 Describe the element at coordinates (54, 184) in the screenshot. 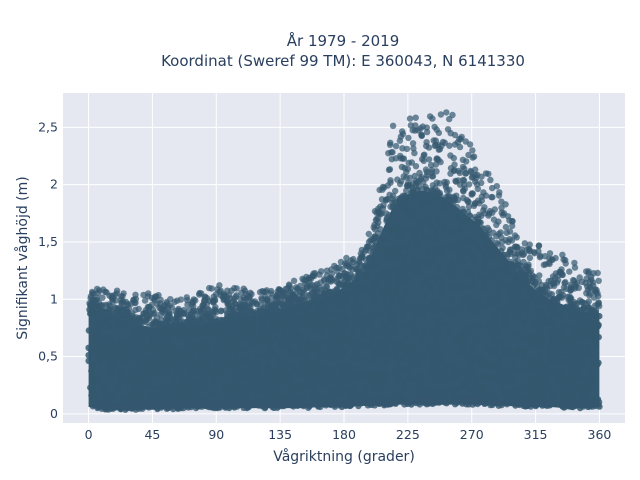

I see `y-tick-label: 2` at that location.